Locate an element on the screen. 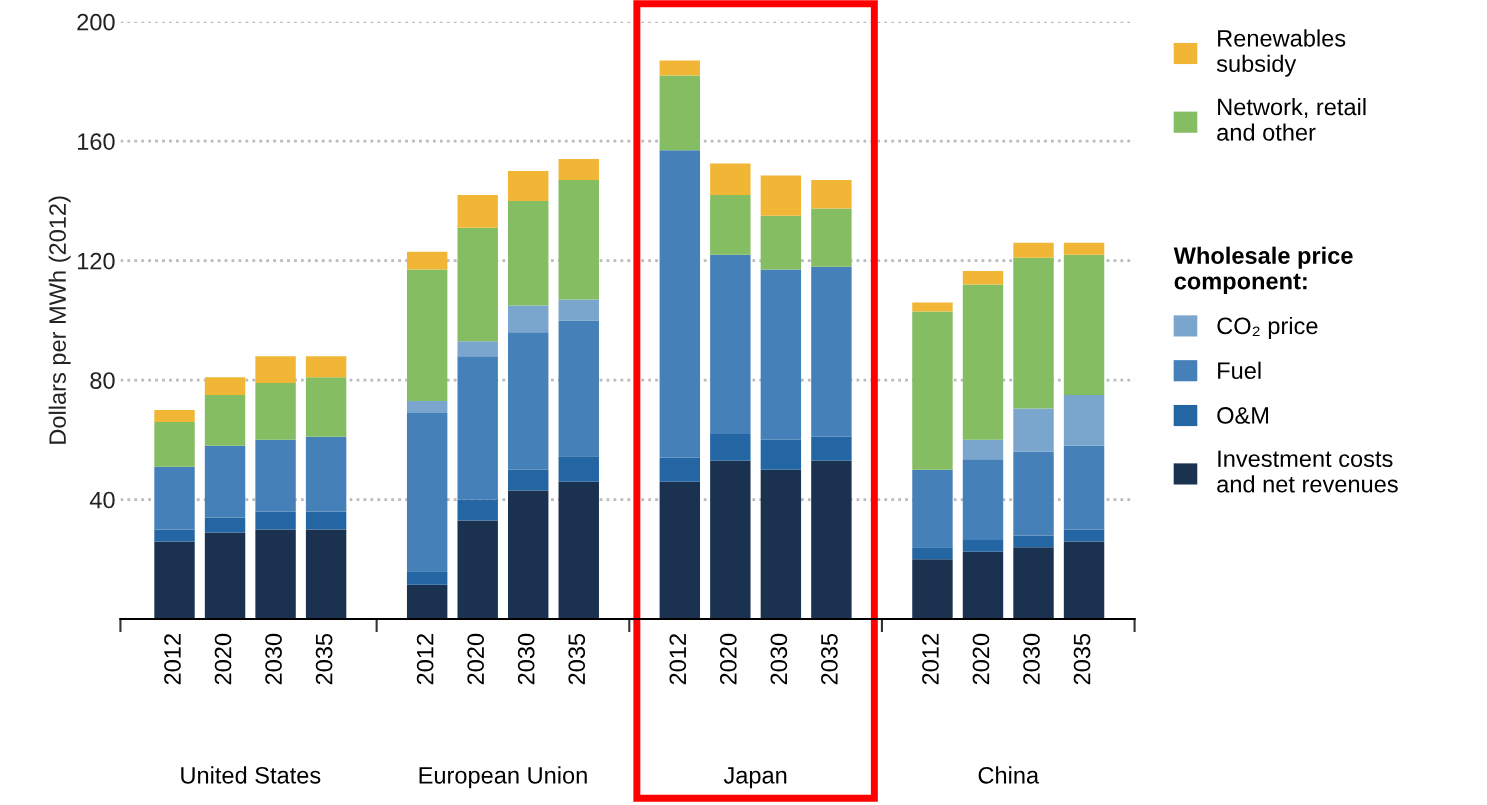 The image size is (1487, 805). legend-title: Wholesale price component: is located at coordinates (1263, 270).